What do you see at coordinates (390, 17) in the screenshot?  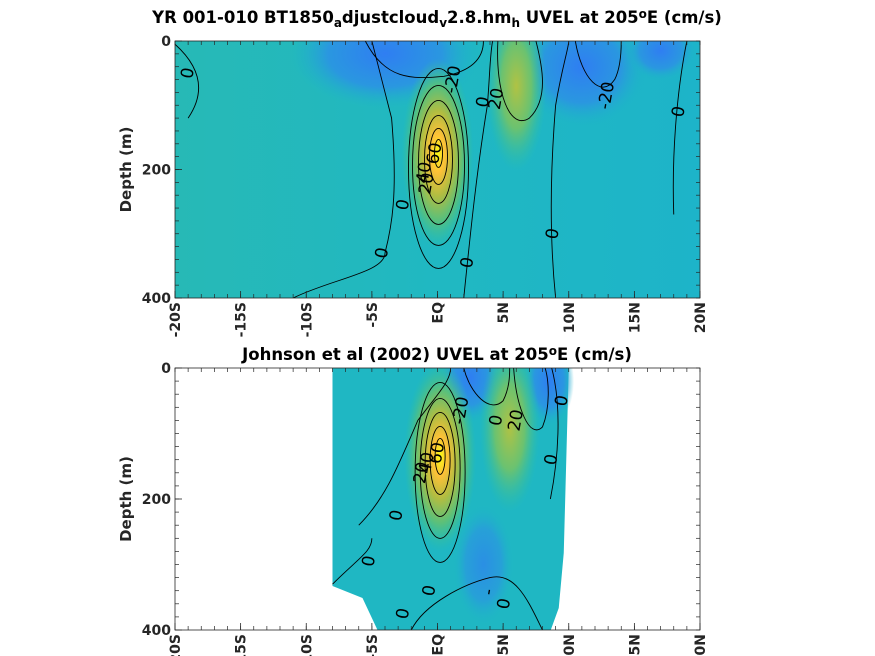 I see `title-segment: djustcloud` at bounding box center [390, 17].